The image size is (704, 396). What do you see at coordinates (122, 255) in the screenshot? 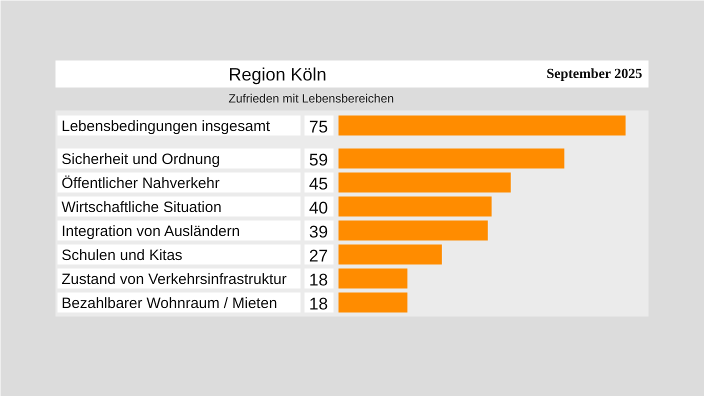
I see `y-tick-label: Schulen und Kitas` at bounding box center [122, 255].